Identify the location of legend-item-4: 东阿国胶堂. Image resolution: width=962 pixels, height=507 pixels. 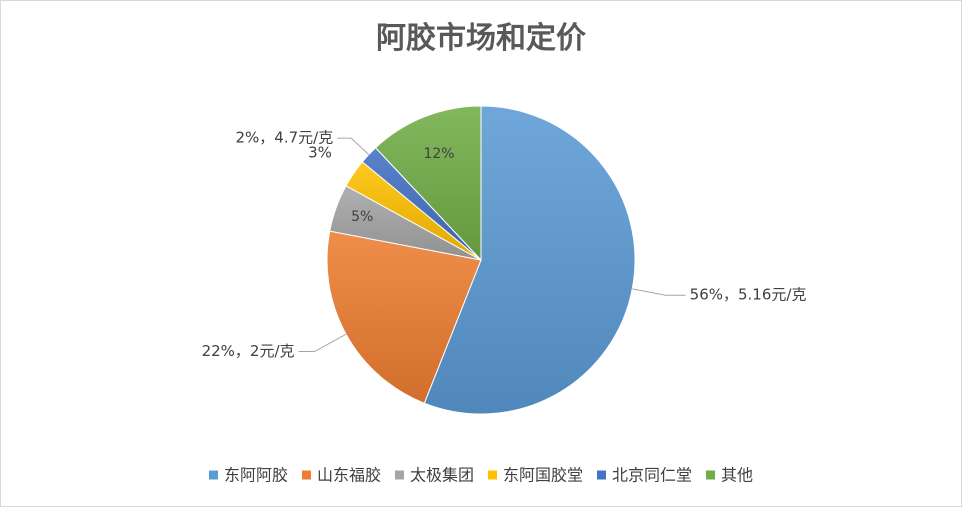
(535, 475).